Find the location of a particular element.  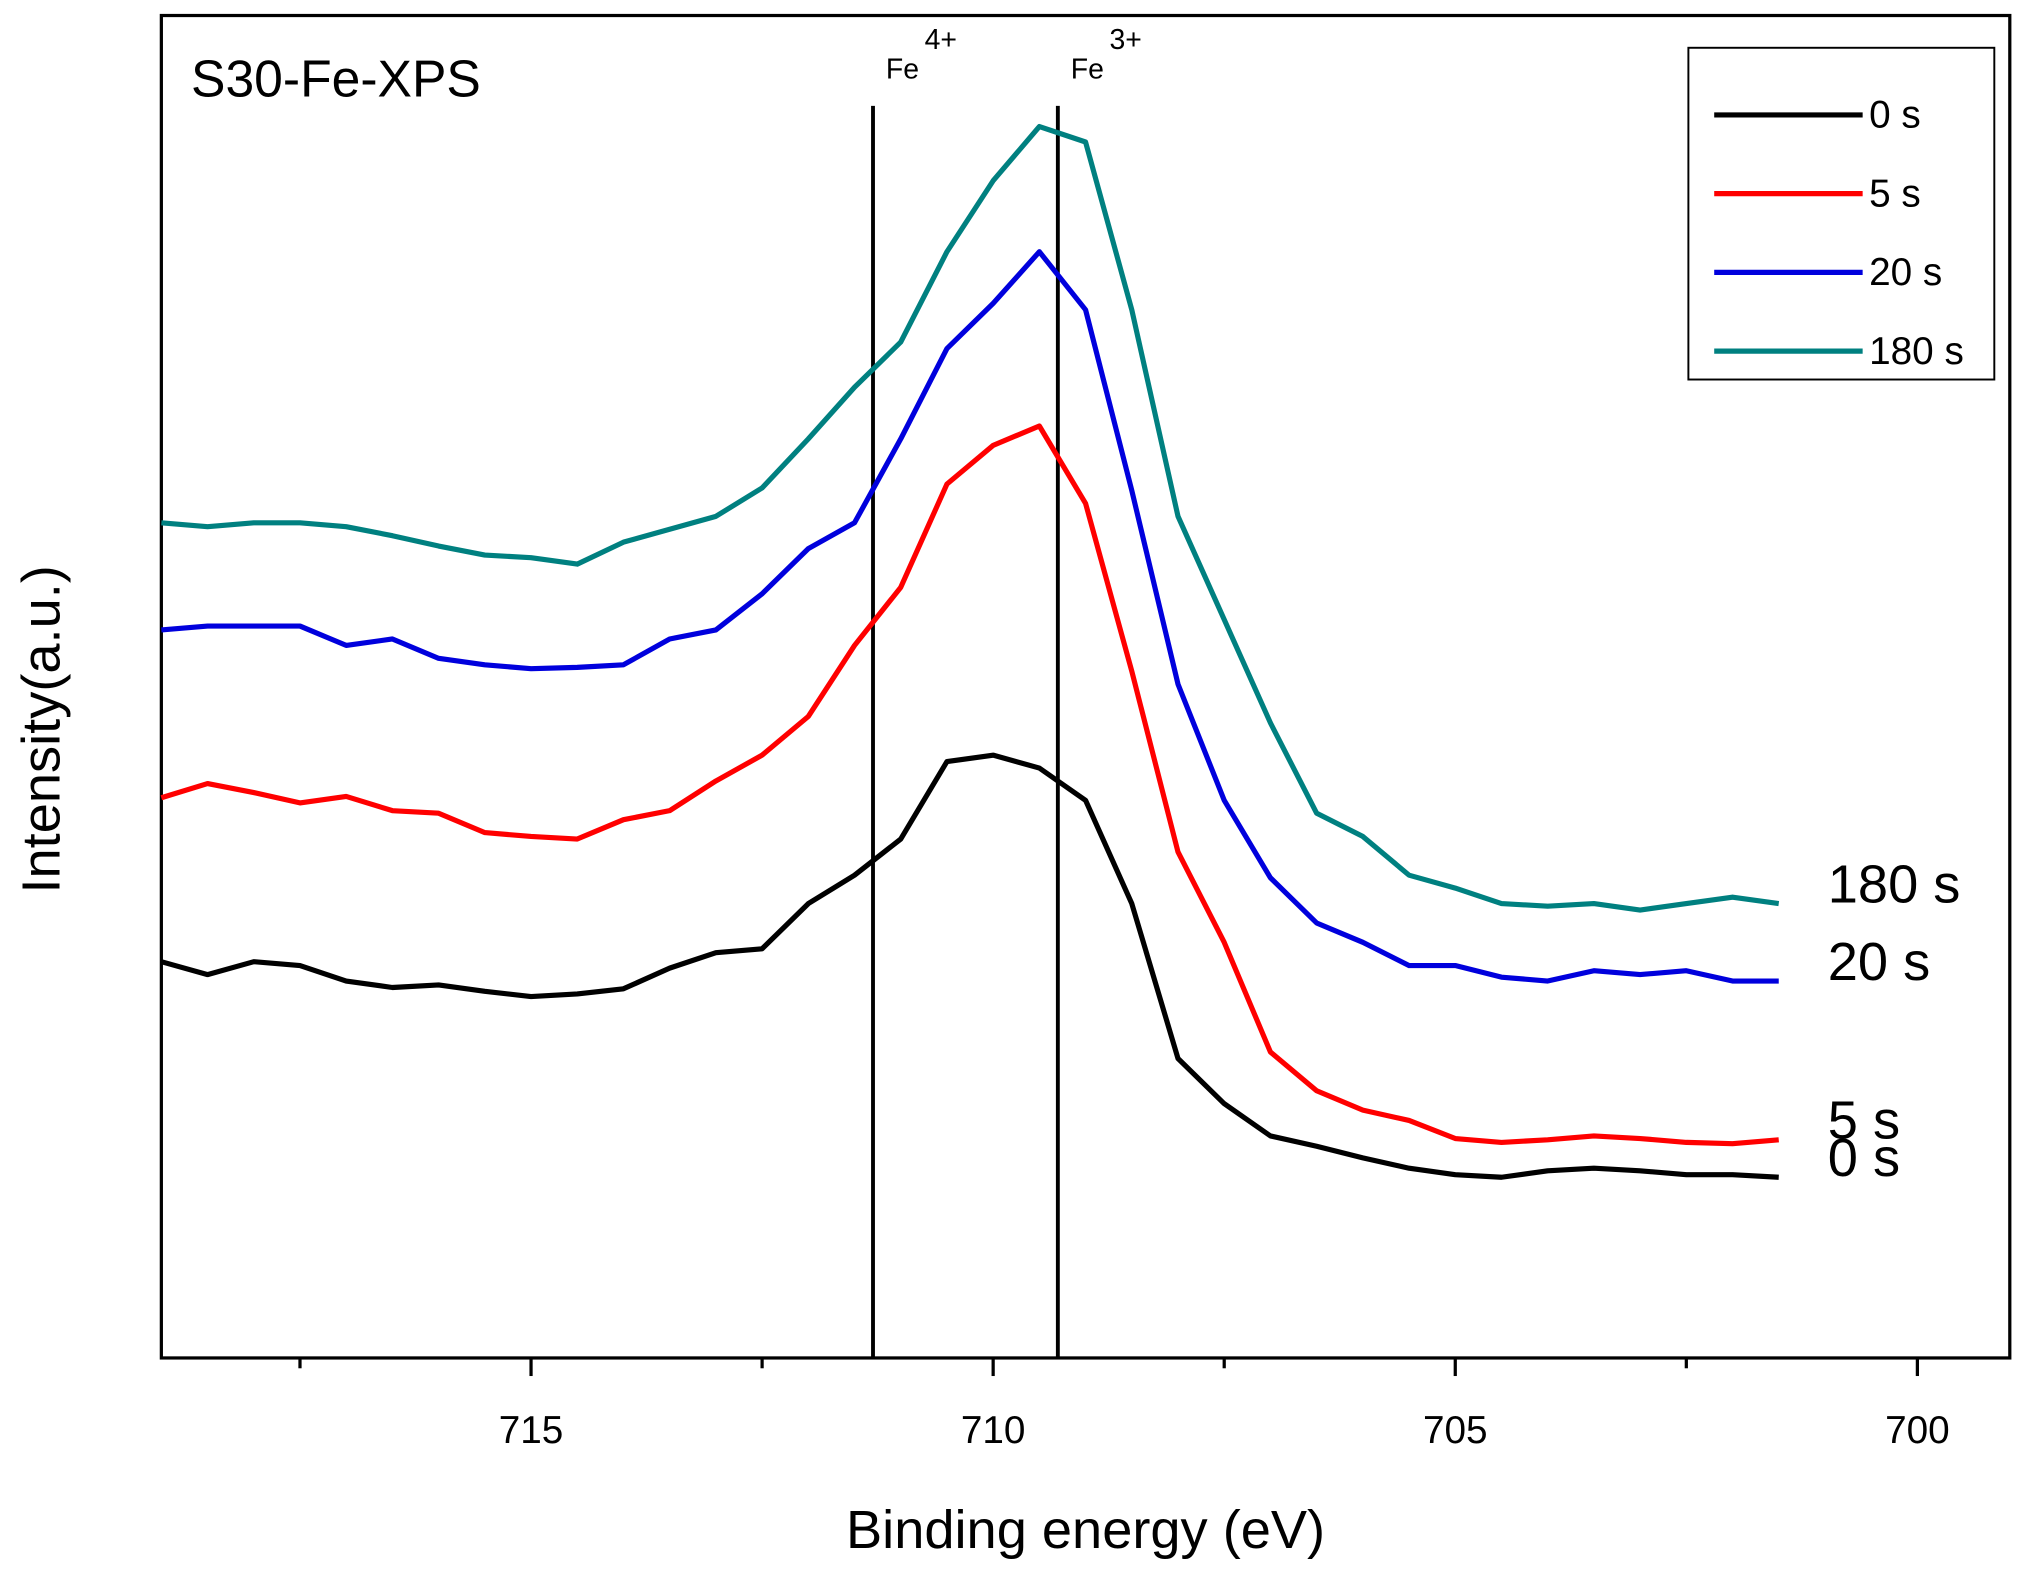

legend-label: 5 s is located at coordinates (1895, 193).